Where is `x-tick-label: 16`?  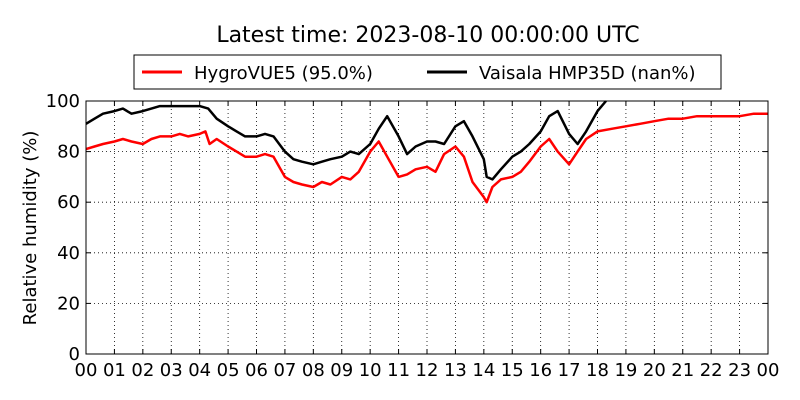 x-tick-label: 16 is located at coordinates (540, 370).